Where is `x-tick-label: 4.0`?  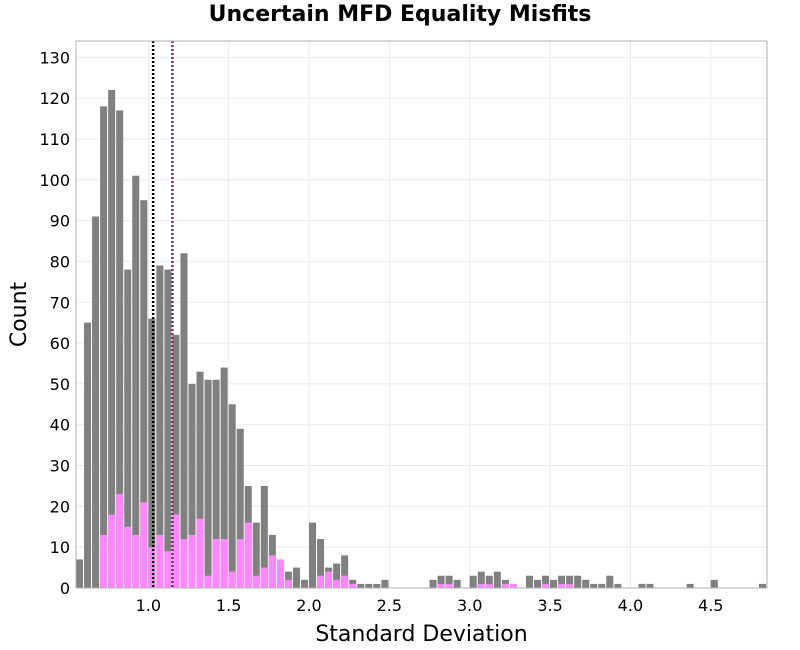 x-tick-label: 4.0 is located at coordinates (630, 605).